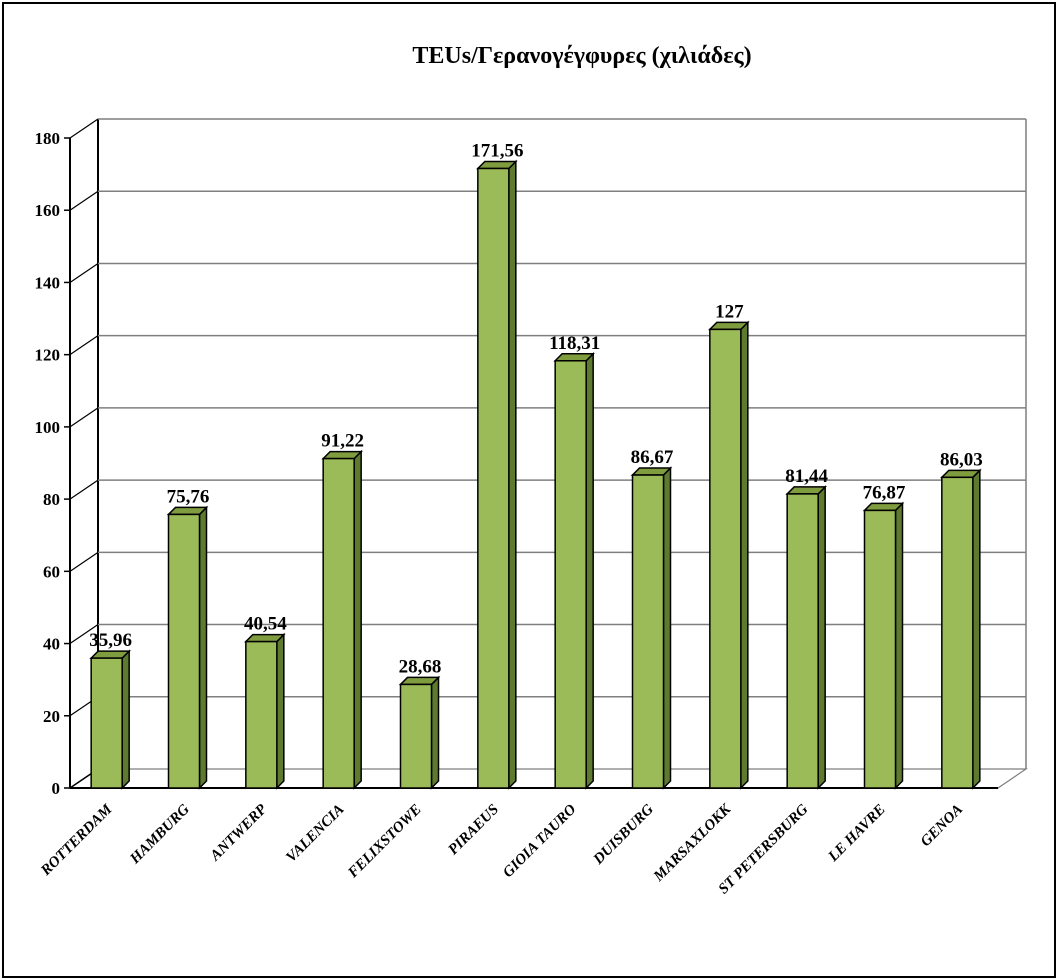 The image size is (1058, 980). What do you see at coordinates (806, 476) in the screenshot?
I see `value-label: 81,44` at bounding box center [806, 476].